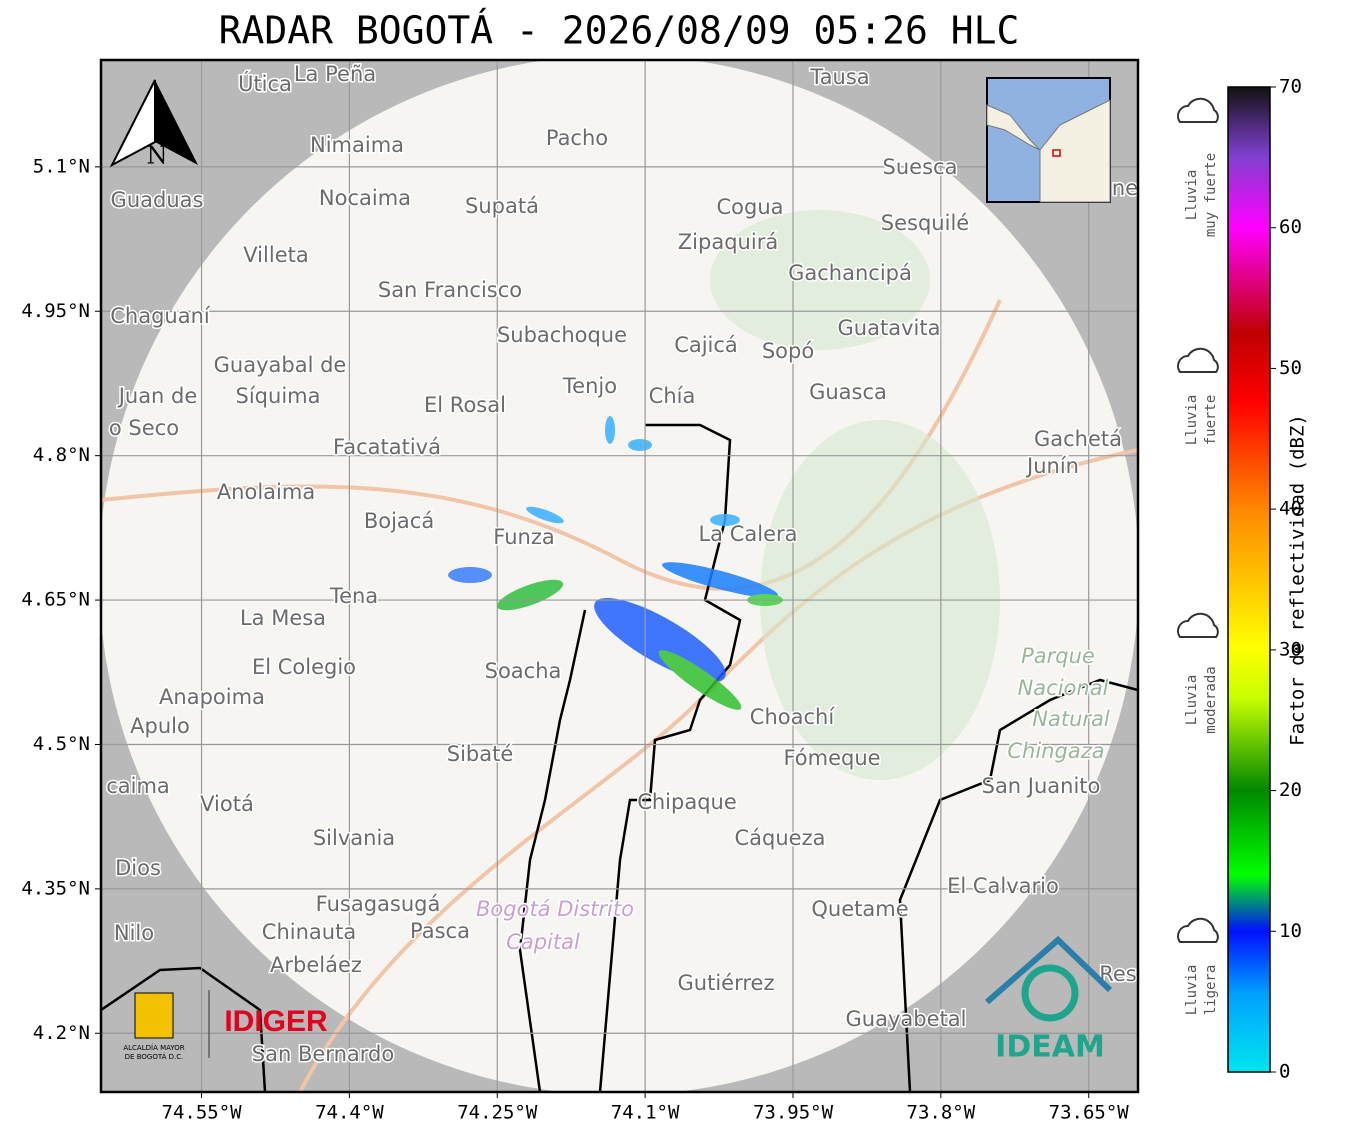 This screenshot has width=1349, height=1143. I want to click on place-label: Bojacá, so click(399, 521).